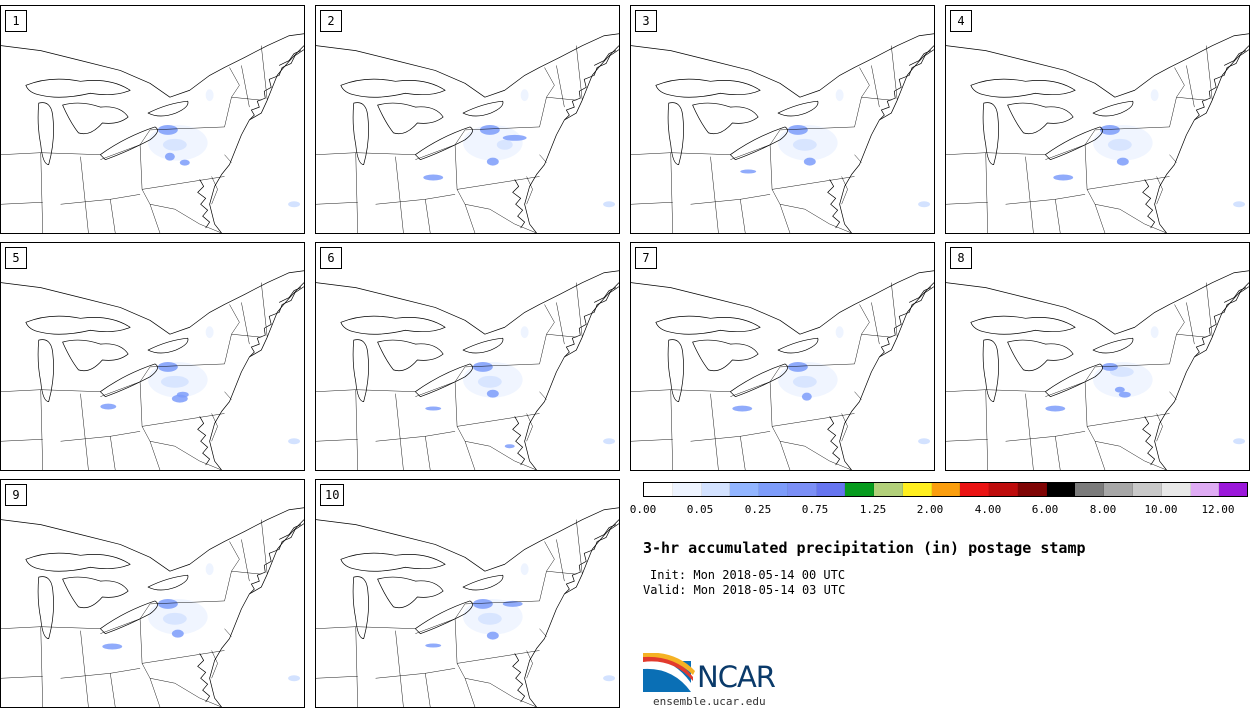 The height and width of the screenshot is (709, 1260). What do you see at coordinates (643, 509) in the screenshot?
I see `colorbar-tick-label: 0.00` at bounding box center [643, 509].